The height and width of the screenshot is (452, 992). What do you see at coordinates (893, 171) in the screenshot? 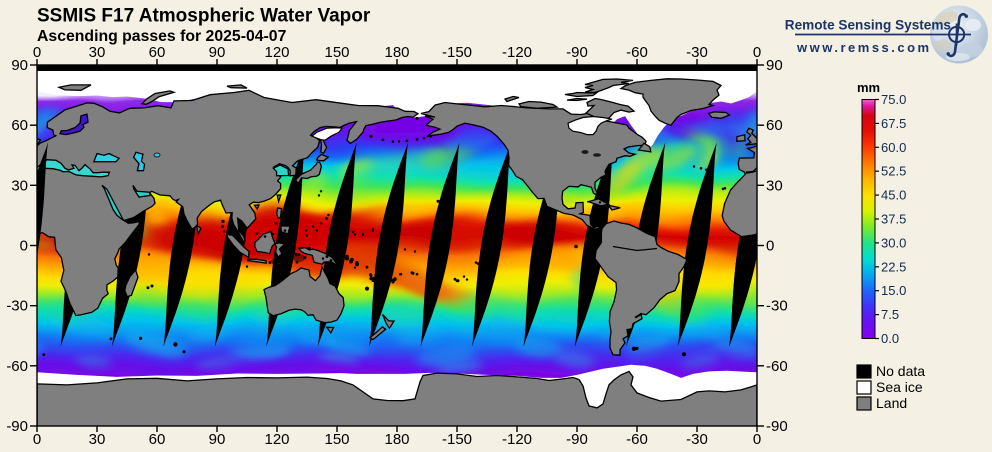
I see `svg-text: 52.5` at bounding box center [893, 171].